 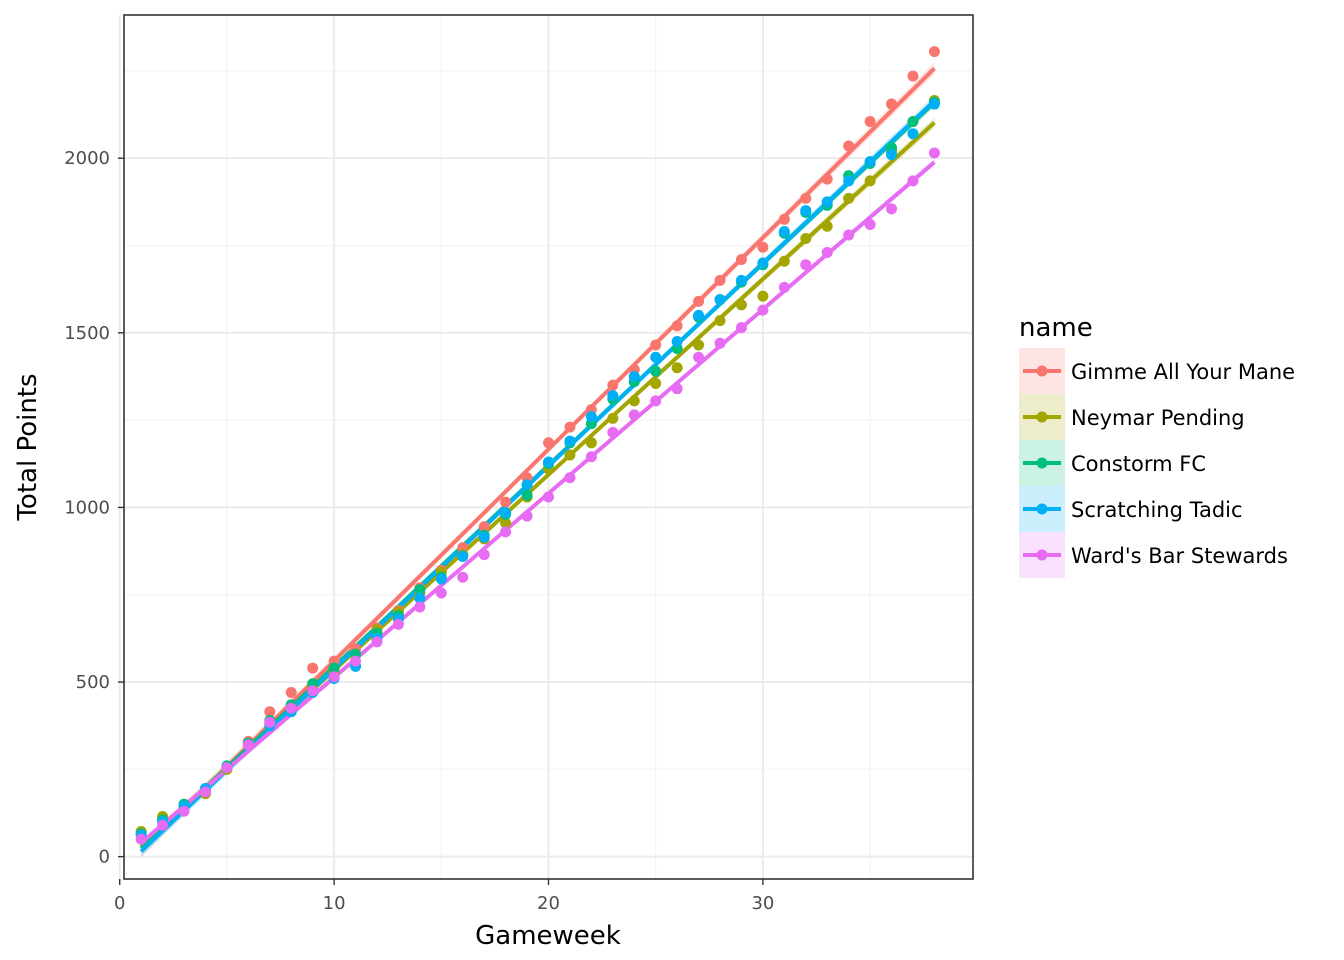 I want to click on x-tick-label: 10, so click(x=334, y=903).